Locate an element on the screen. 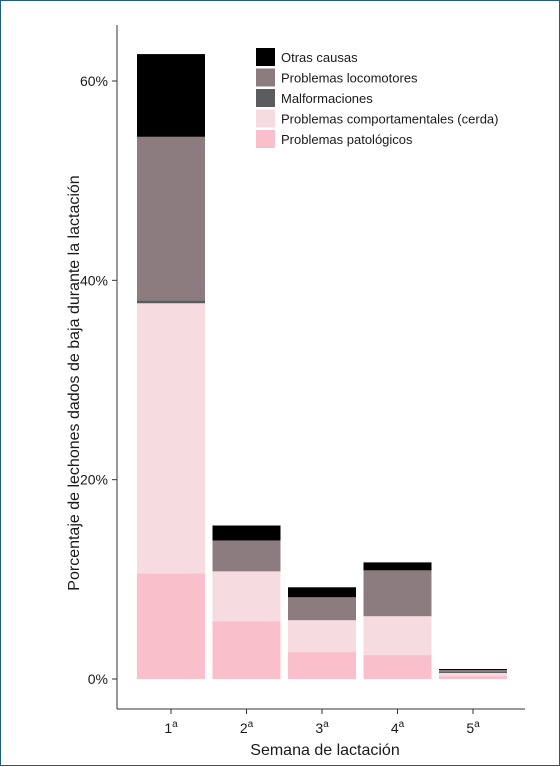 The height and width of the screenshot is (767, 560). legend-swatch-problemas-comportamentales-cerda is located at coordinates (265, 118).